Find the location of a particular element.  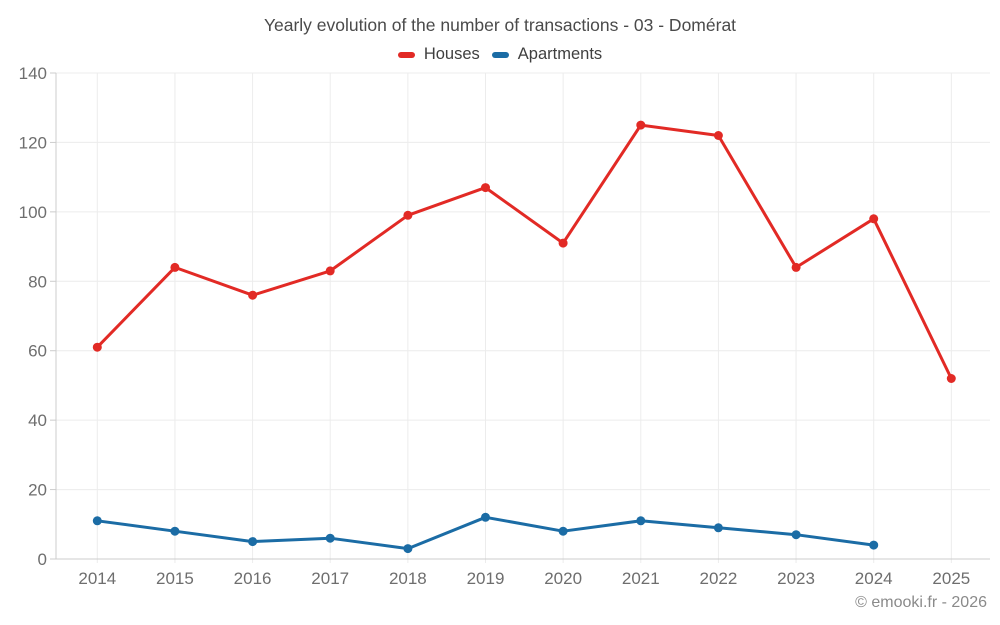

apartments-series-swatch-icon is located at coordinates (500, 54).